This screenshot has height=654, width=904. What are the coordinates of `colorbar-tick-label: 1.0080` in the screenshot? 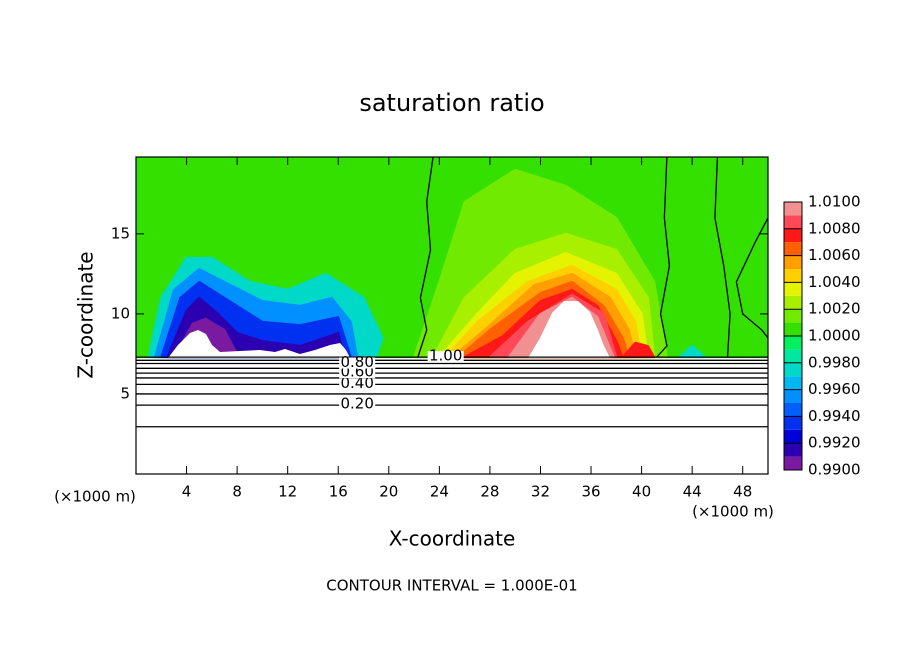 It's located at (834, 228).